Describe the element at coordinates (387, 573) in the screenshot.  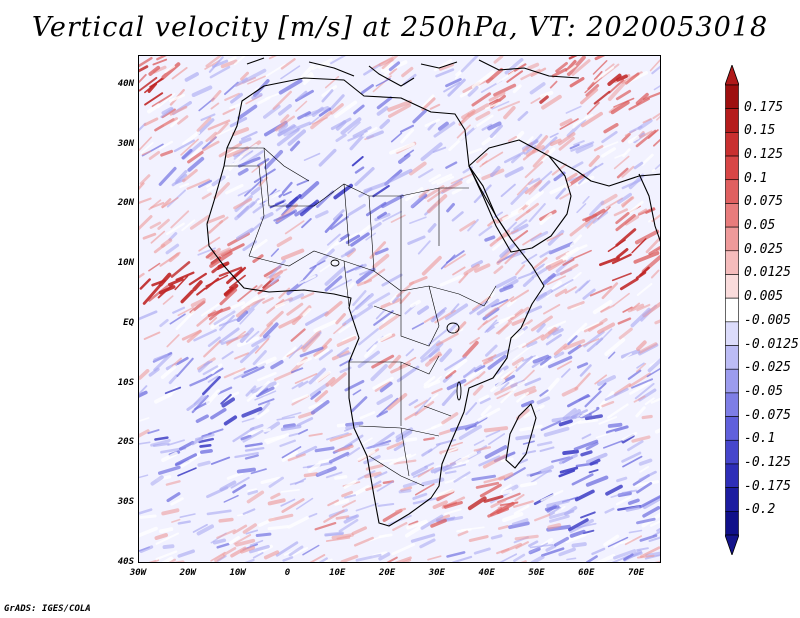
I see `lon-tick-label: 20E` at that location.